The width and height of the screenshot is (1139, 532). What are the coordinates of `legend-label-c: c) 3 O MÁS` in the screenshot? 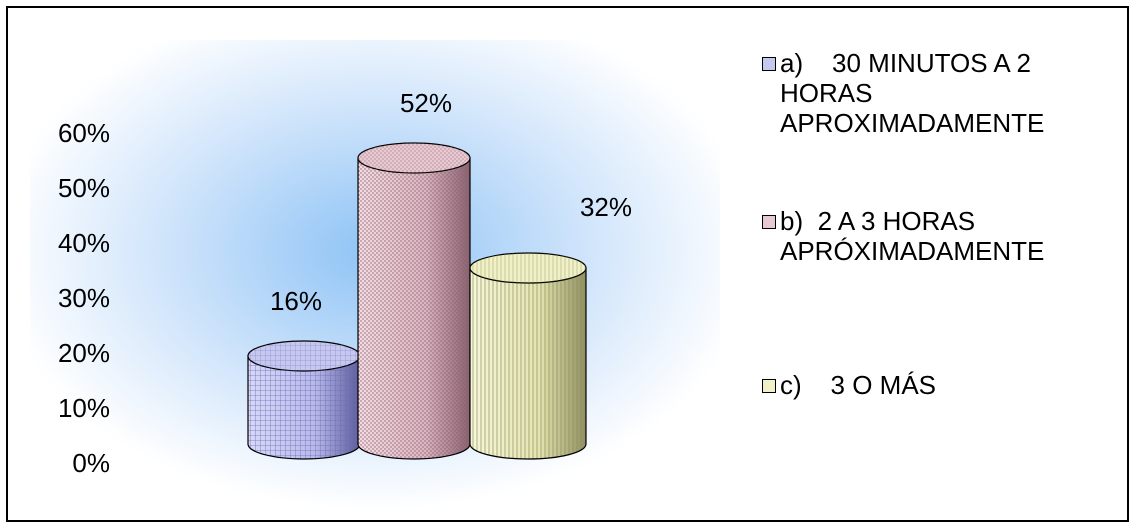 It's located at (858, 385).